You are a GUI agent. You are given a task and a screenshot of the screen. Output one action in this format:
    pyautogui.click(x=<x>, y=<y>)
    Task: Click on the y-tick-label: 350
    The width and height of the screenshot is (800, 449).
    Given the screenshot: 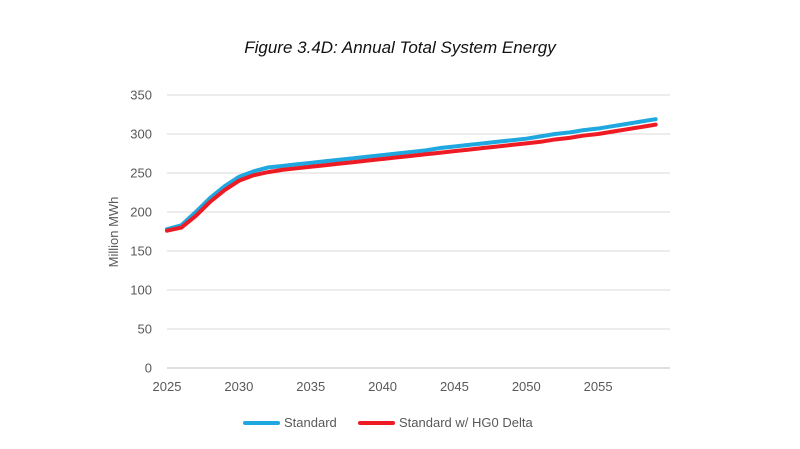 What is the action you would take?
    pyautogui.click(x=141, y=95)
    